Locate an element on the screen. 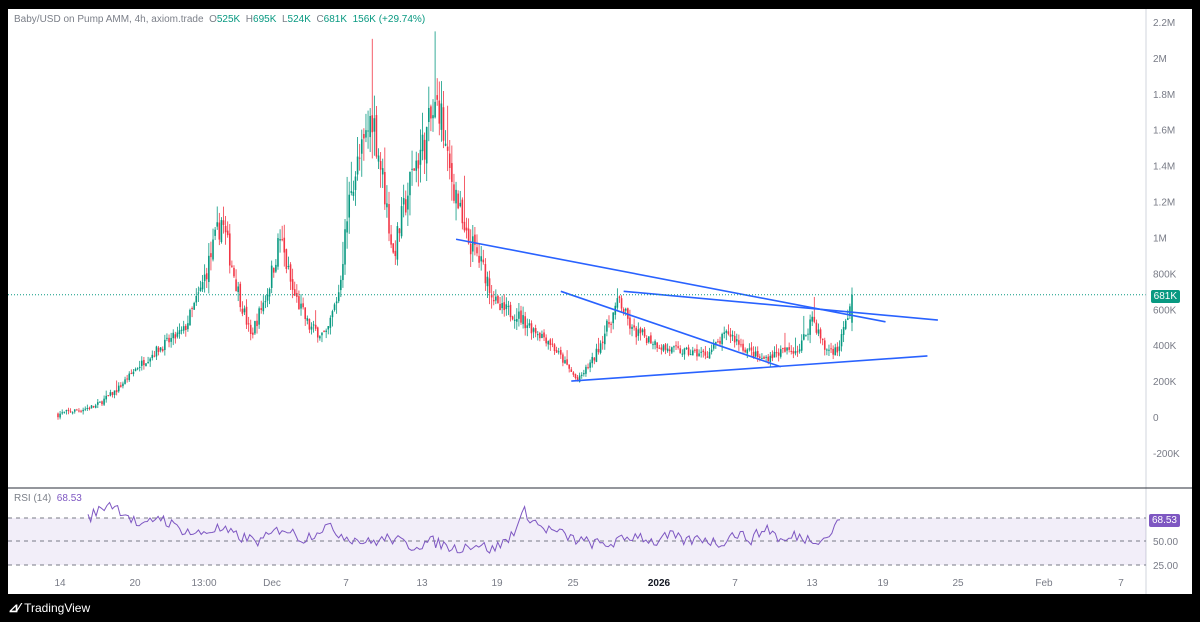  trendlines-layer is located at coordinates (696, 310).